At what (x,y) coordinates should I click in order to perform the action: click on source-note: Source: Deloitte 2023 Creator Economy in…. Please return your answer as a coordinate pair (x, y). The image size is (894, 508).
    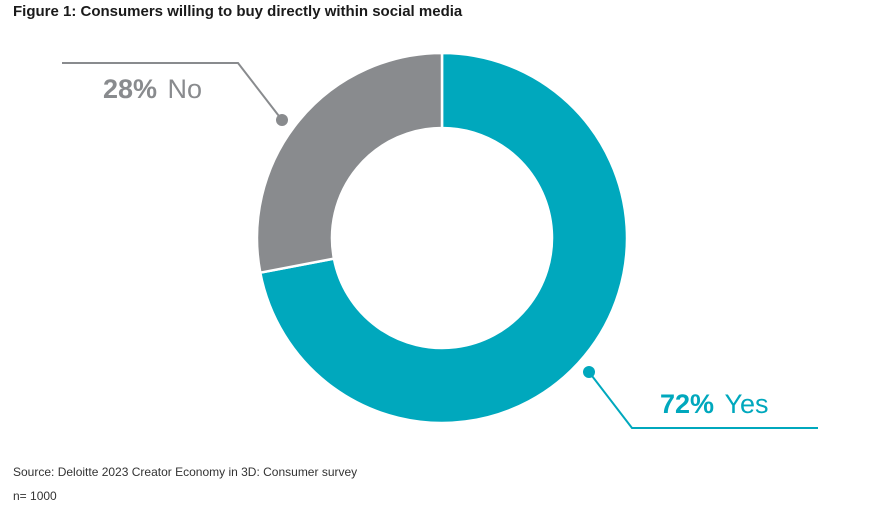
    Looking at the image, I should click on (185, 472).